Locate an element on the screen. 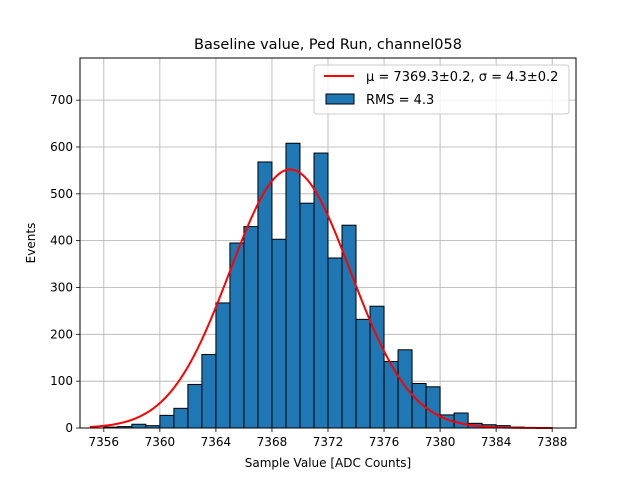 The image size is (640, 480). y-axis-label: Events is located at coordinates (31, 243).